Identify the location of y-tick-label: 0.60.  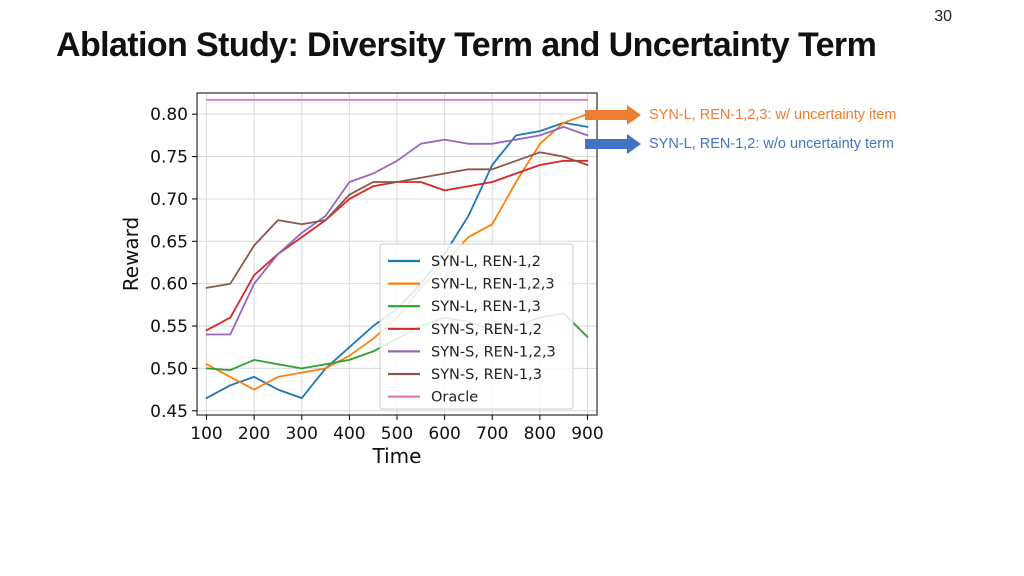
(169, 285).